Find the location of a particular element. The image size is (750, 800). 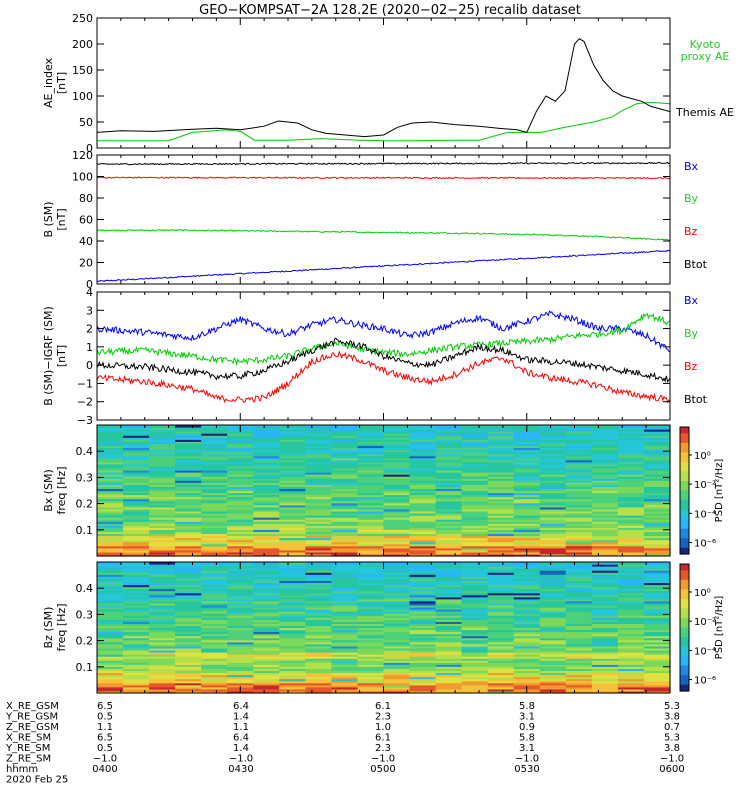

spec_bx-colorbar-swatch is located at coordinates (684, 438).